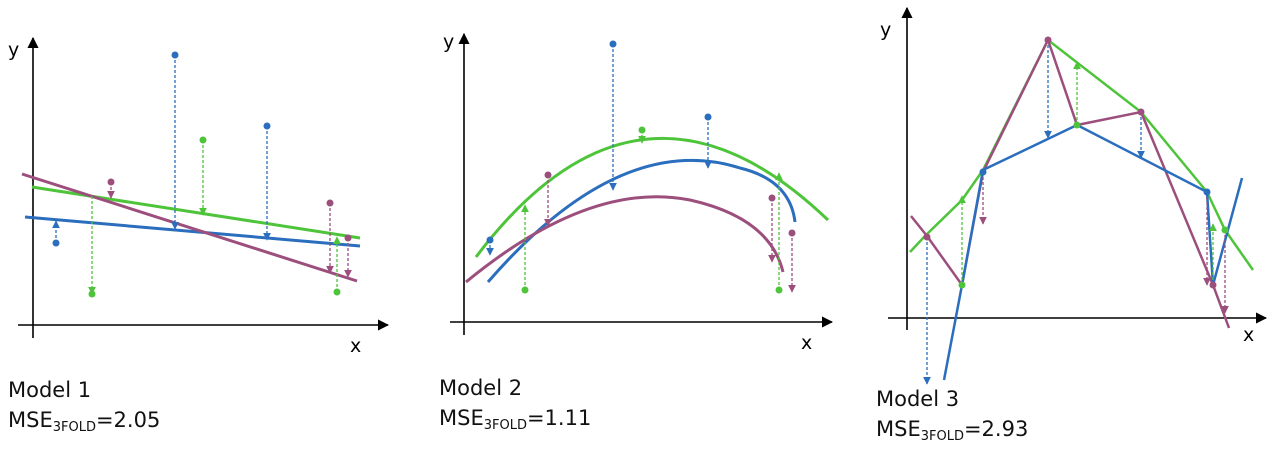 This screenshot has width=1279, height=455. What do you see at coordinates (84, 421) in the screenshot?
I see `model-1-mse: MSE3FOLD=2.05` at bounding box center [84, 421].